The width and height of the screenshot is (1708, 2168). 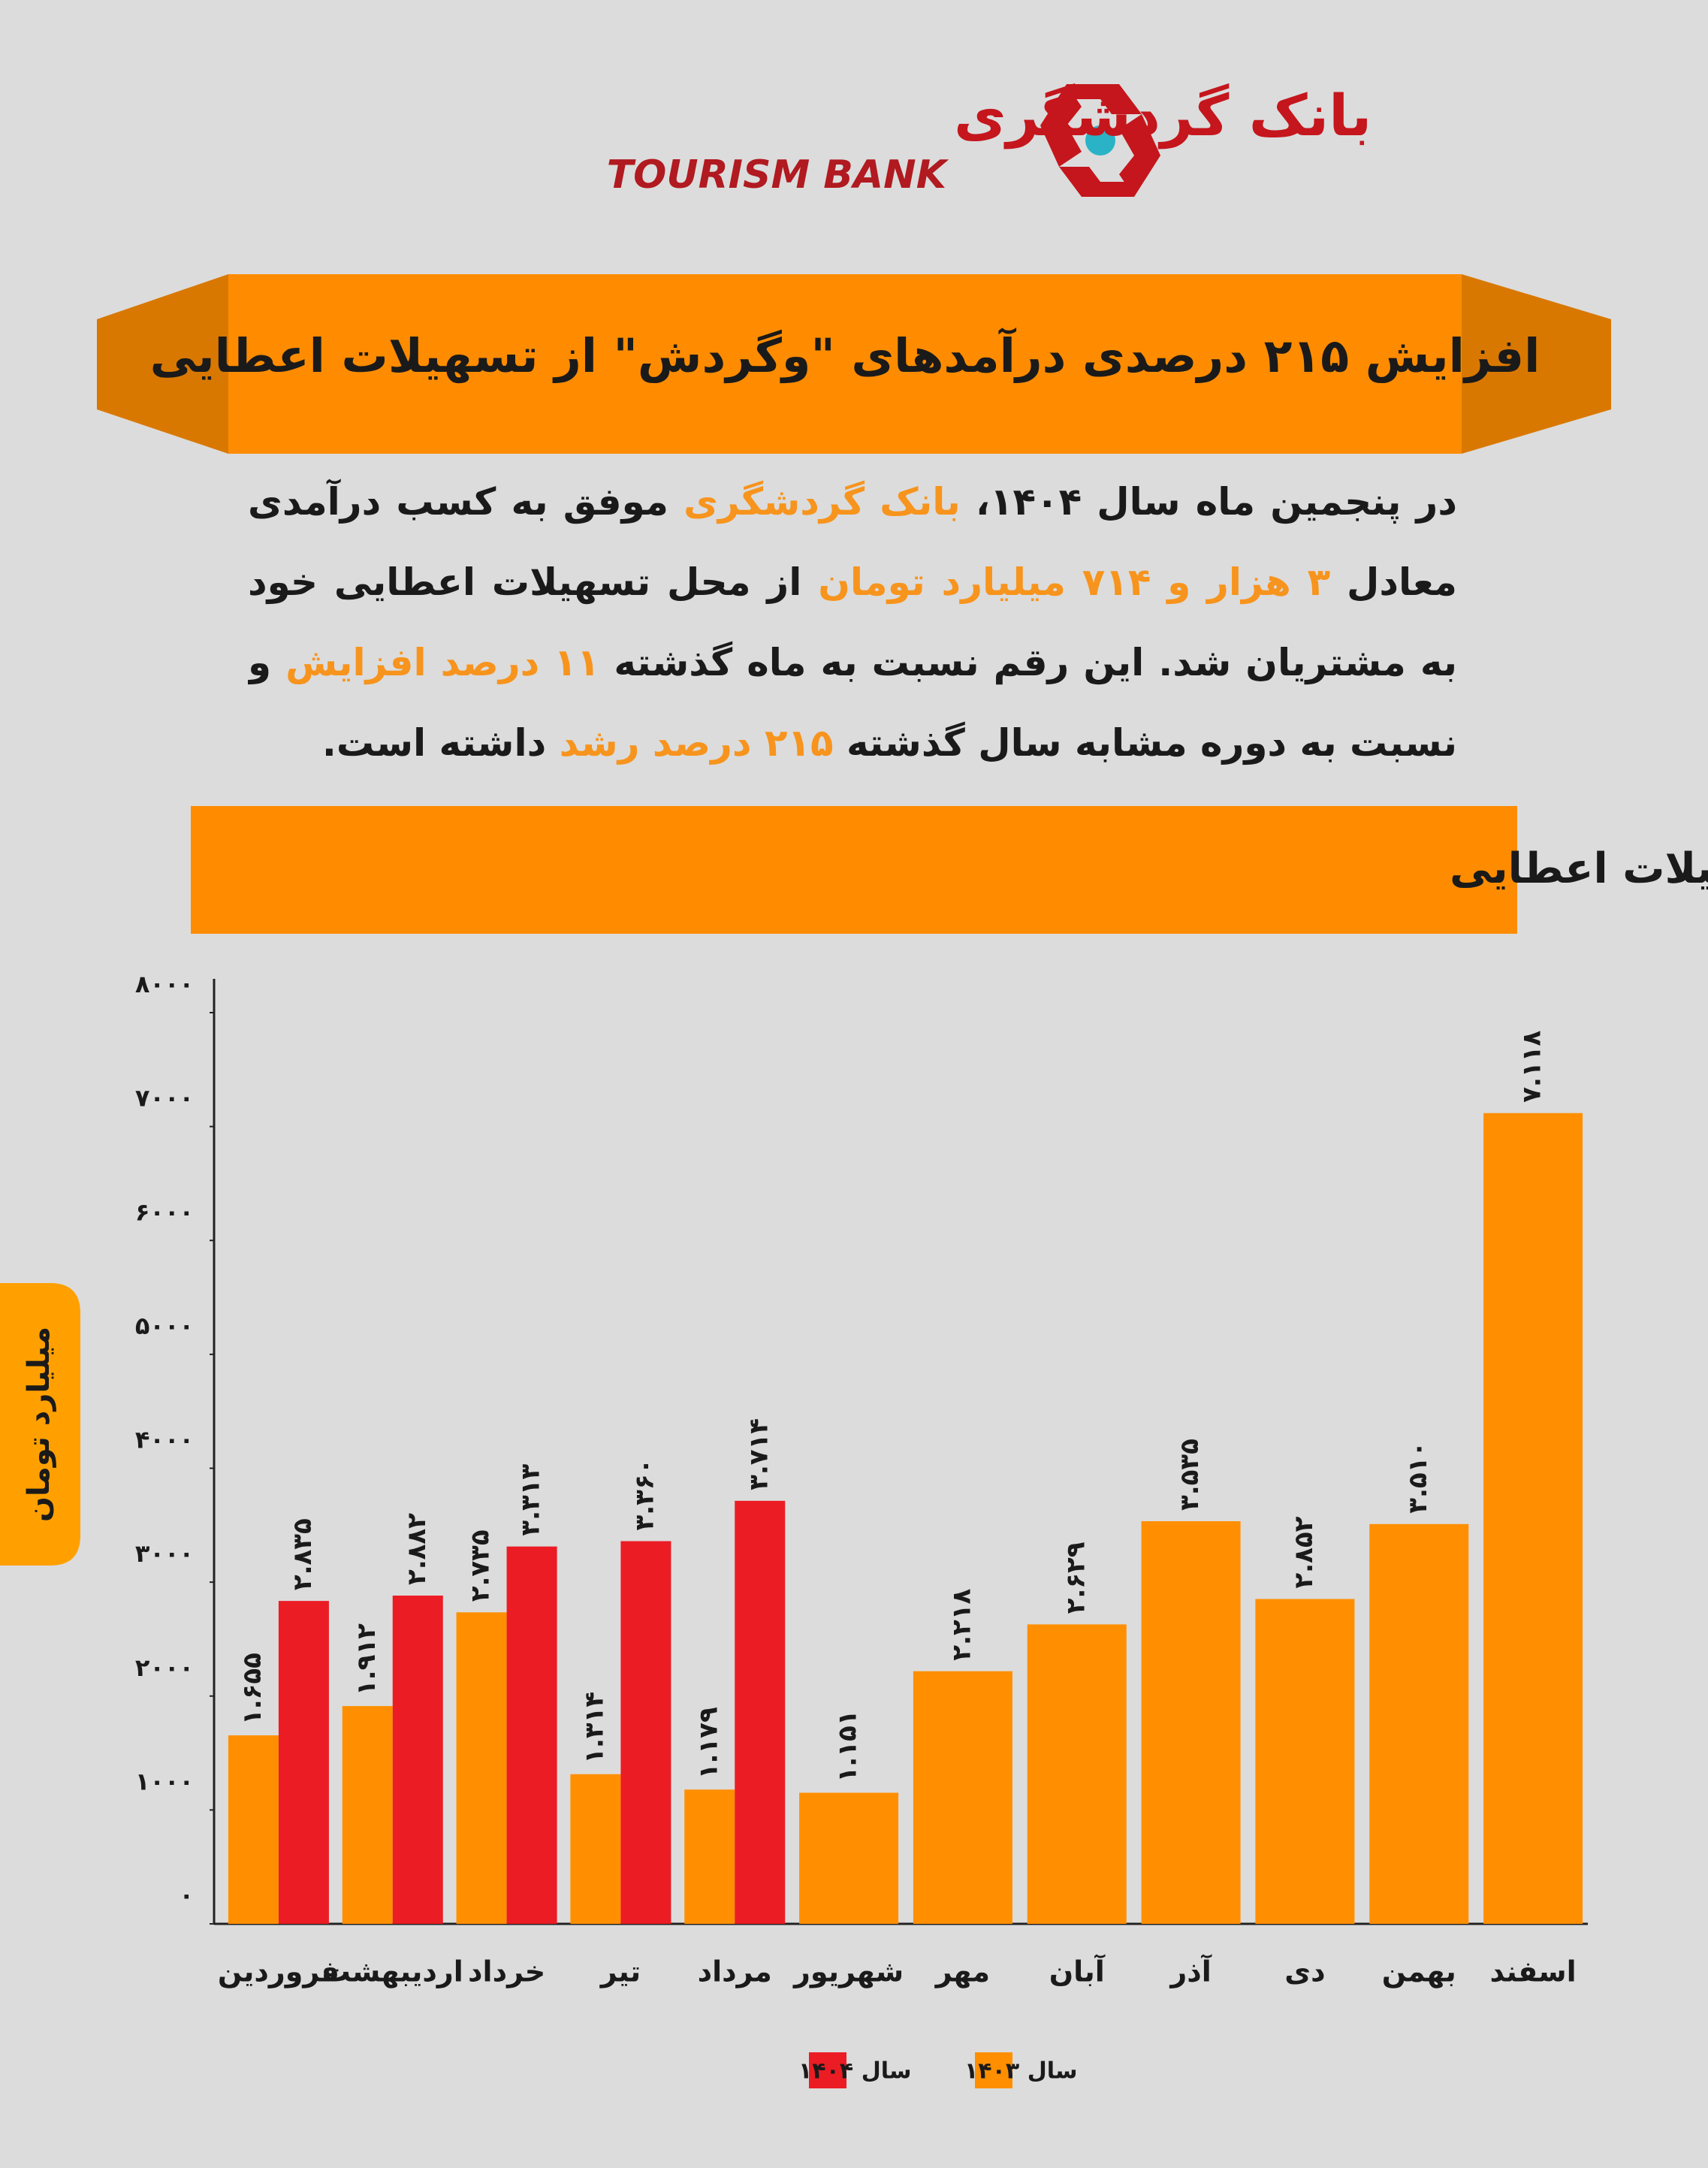 What do you see at coordinates (594, 1728) in the screenshot?
I see `value-label: ۱.۳۱۴` at bounding box center [594, 1728].